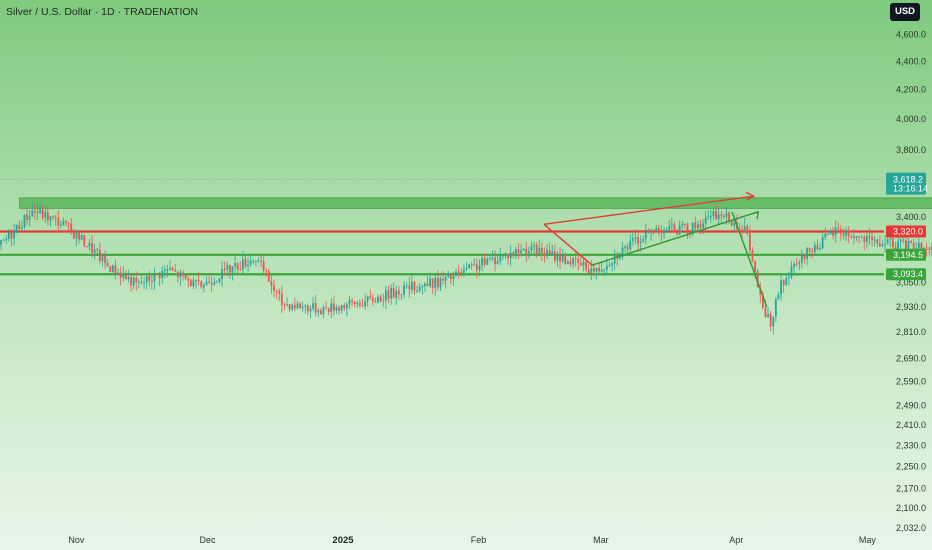  Describe the element at coordinates (906, 254) in the screenshot. I see `price-tag-level-2-bg` at that location.